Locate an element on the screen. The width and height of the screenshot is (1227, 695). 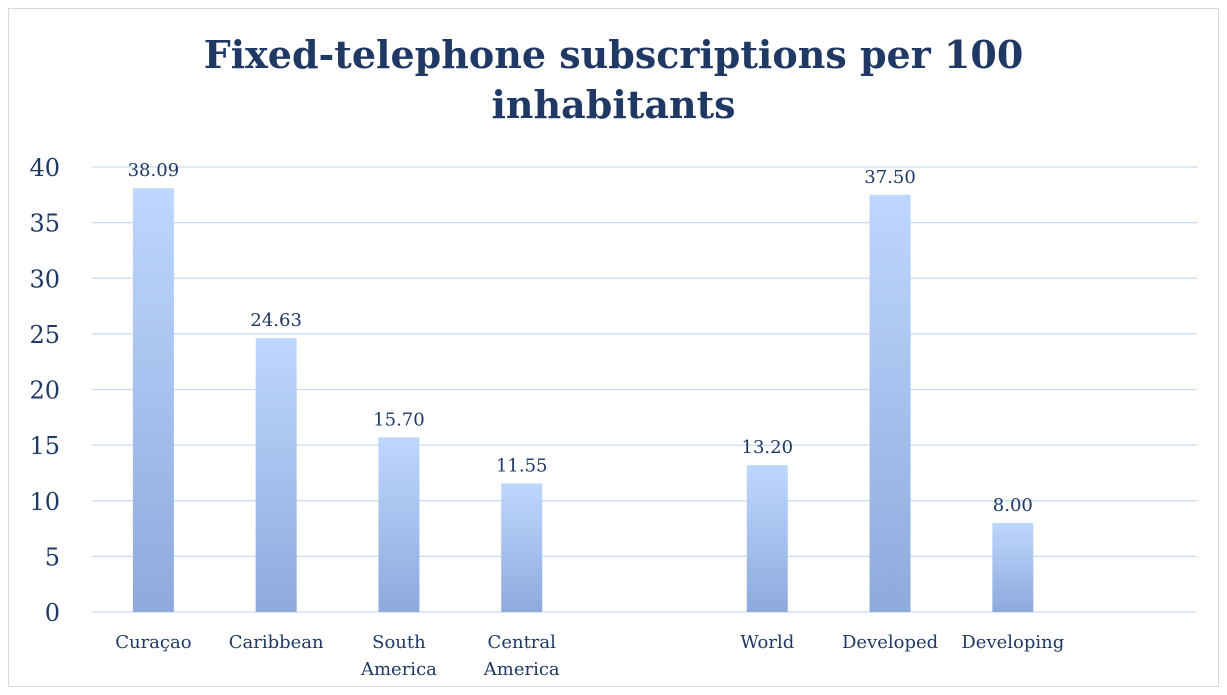
data-label: 11.55 is located at coordinates (522, 466).